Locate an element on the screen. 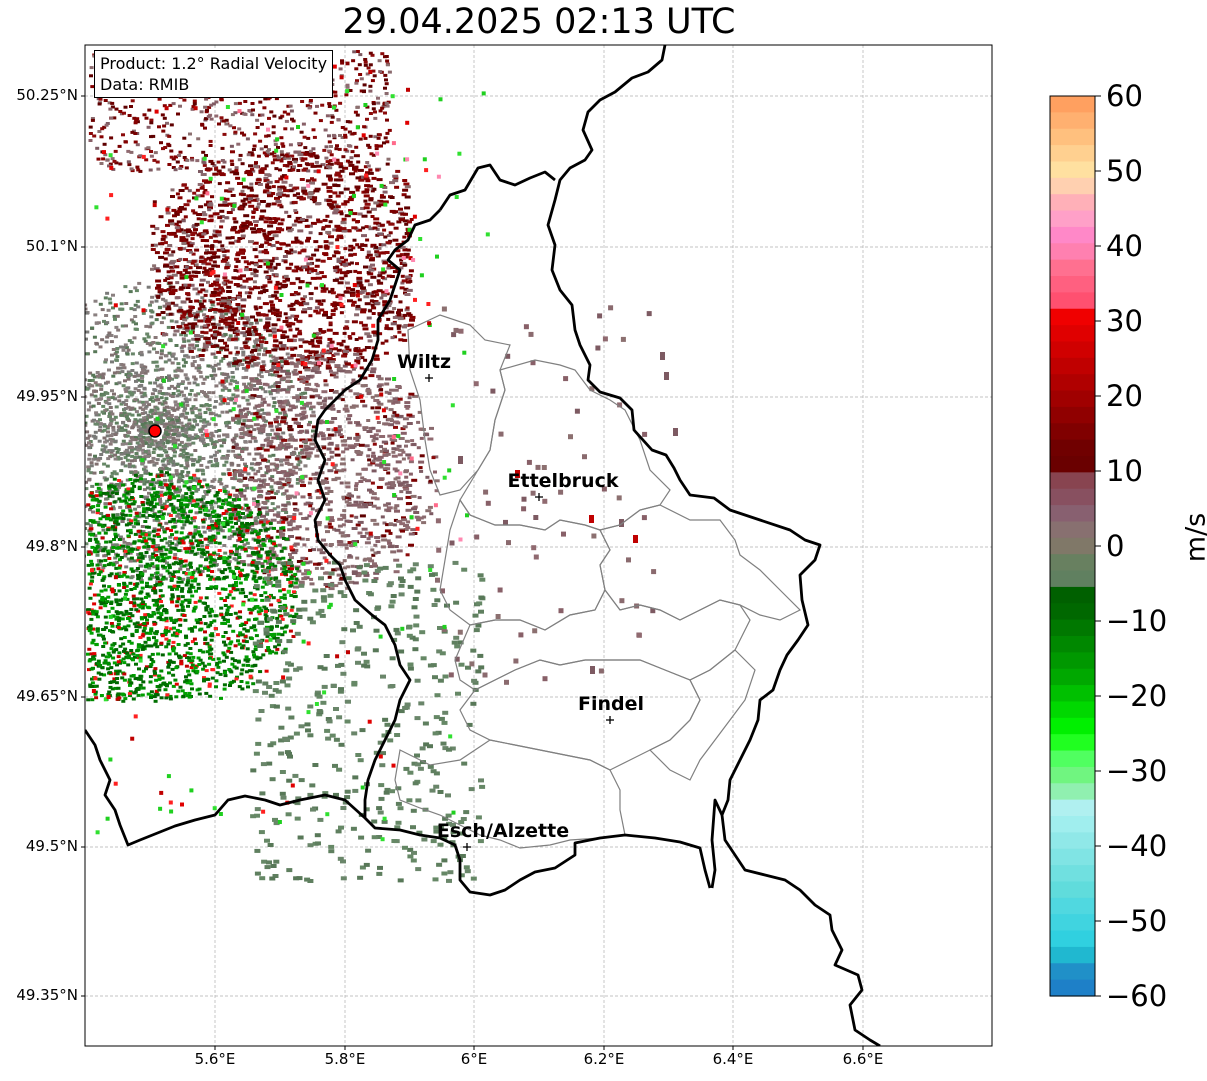 The width and height of the screenshot is (1207, 1081). lon-label: 5.8°E is located at coordinates (345, 1059).